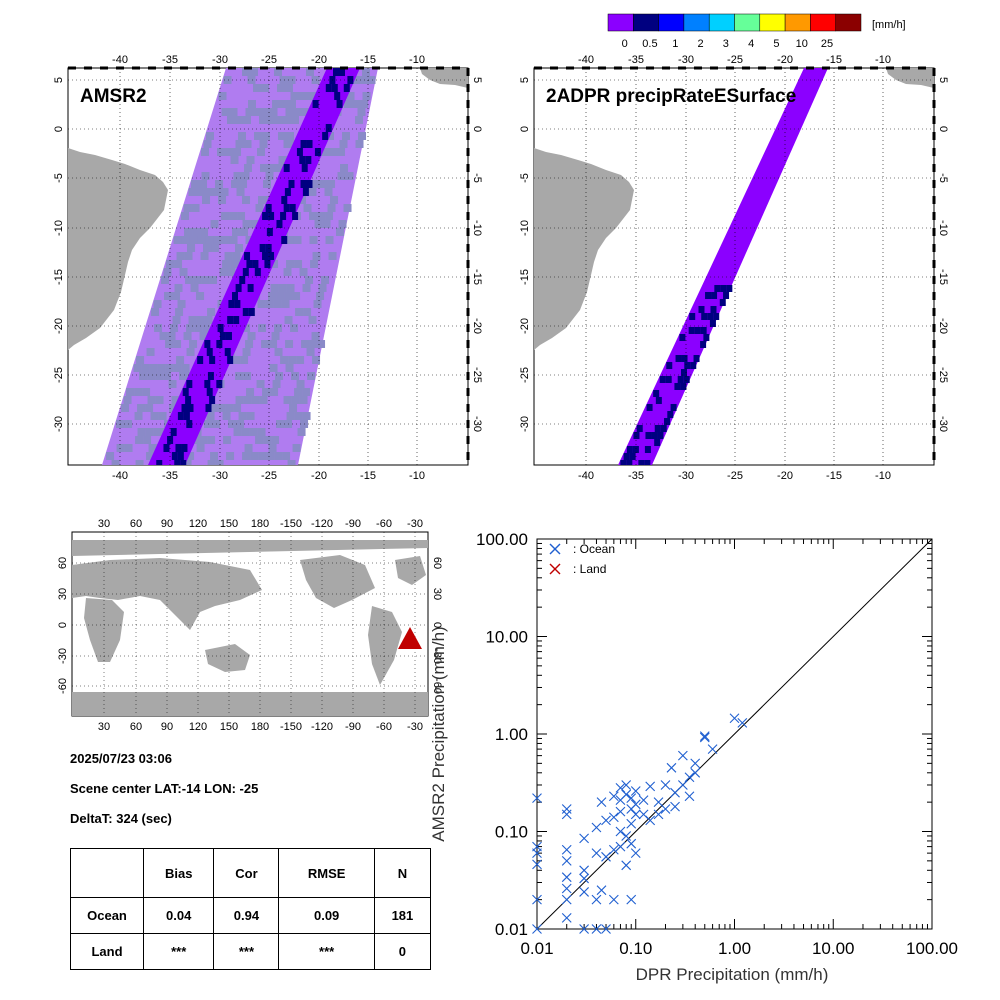 The width and height of the screenshot is (1000, 1000). Describe the element at coordinates (437, 686) in the screenshot. I see `world-right-lat-tick: -60` at that location.